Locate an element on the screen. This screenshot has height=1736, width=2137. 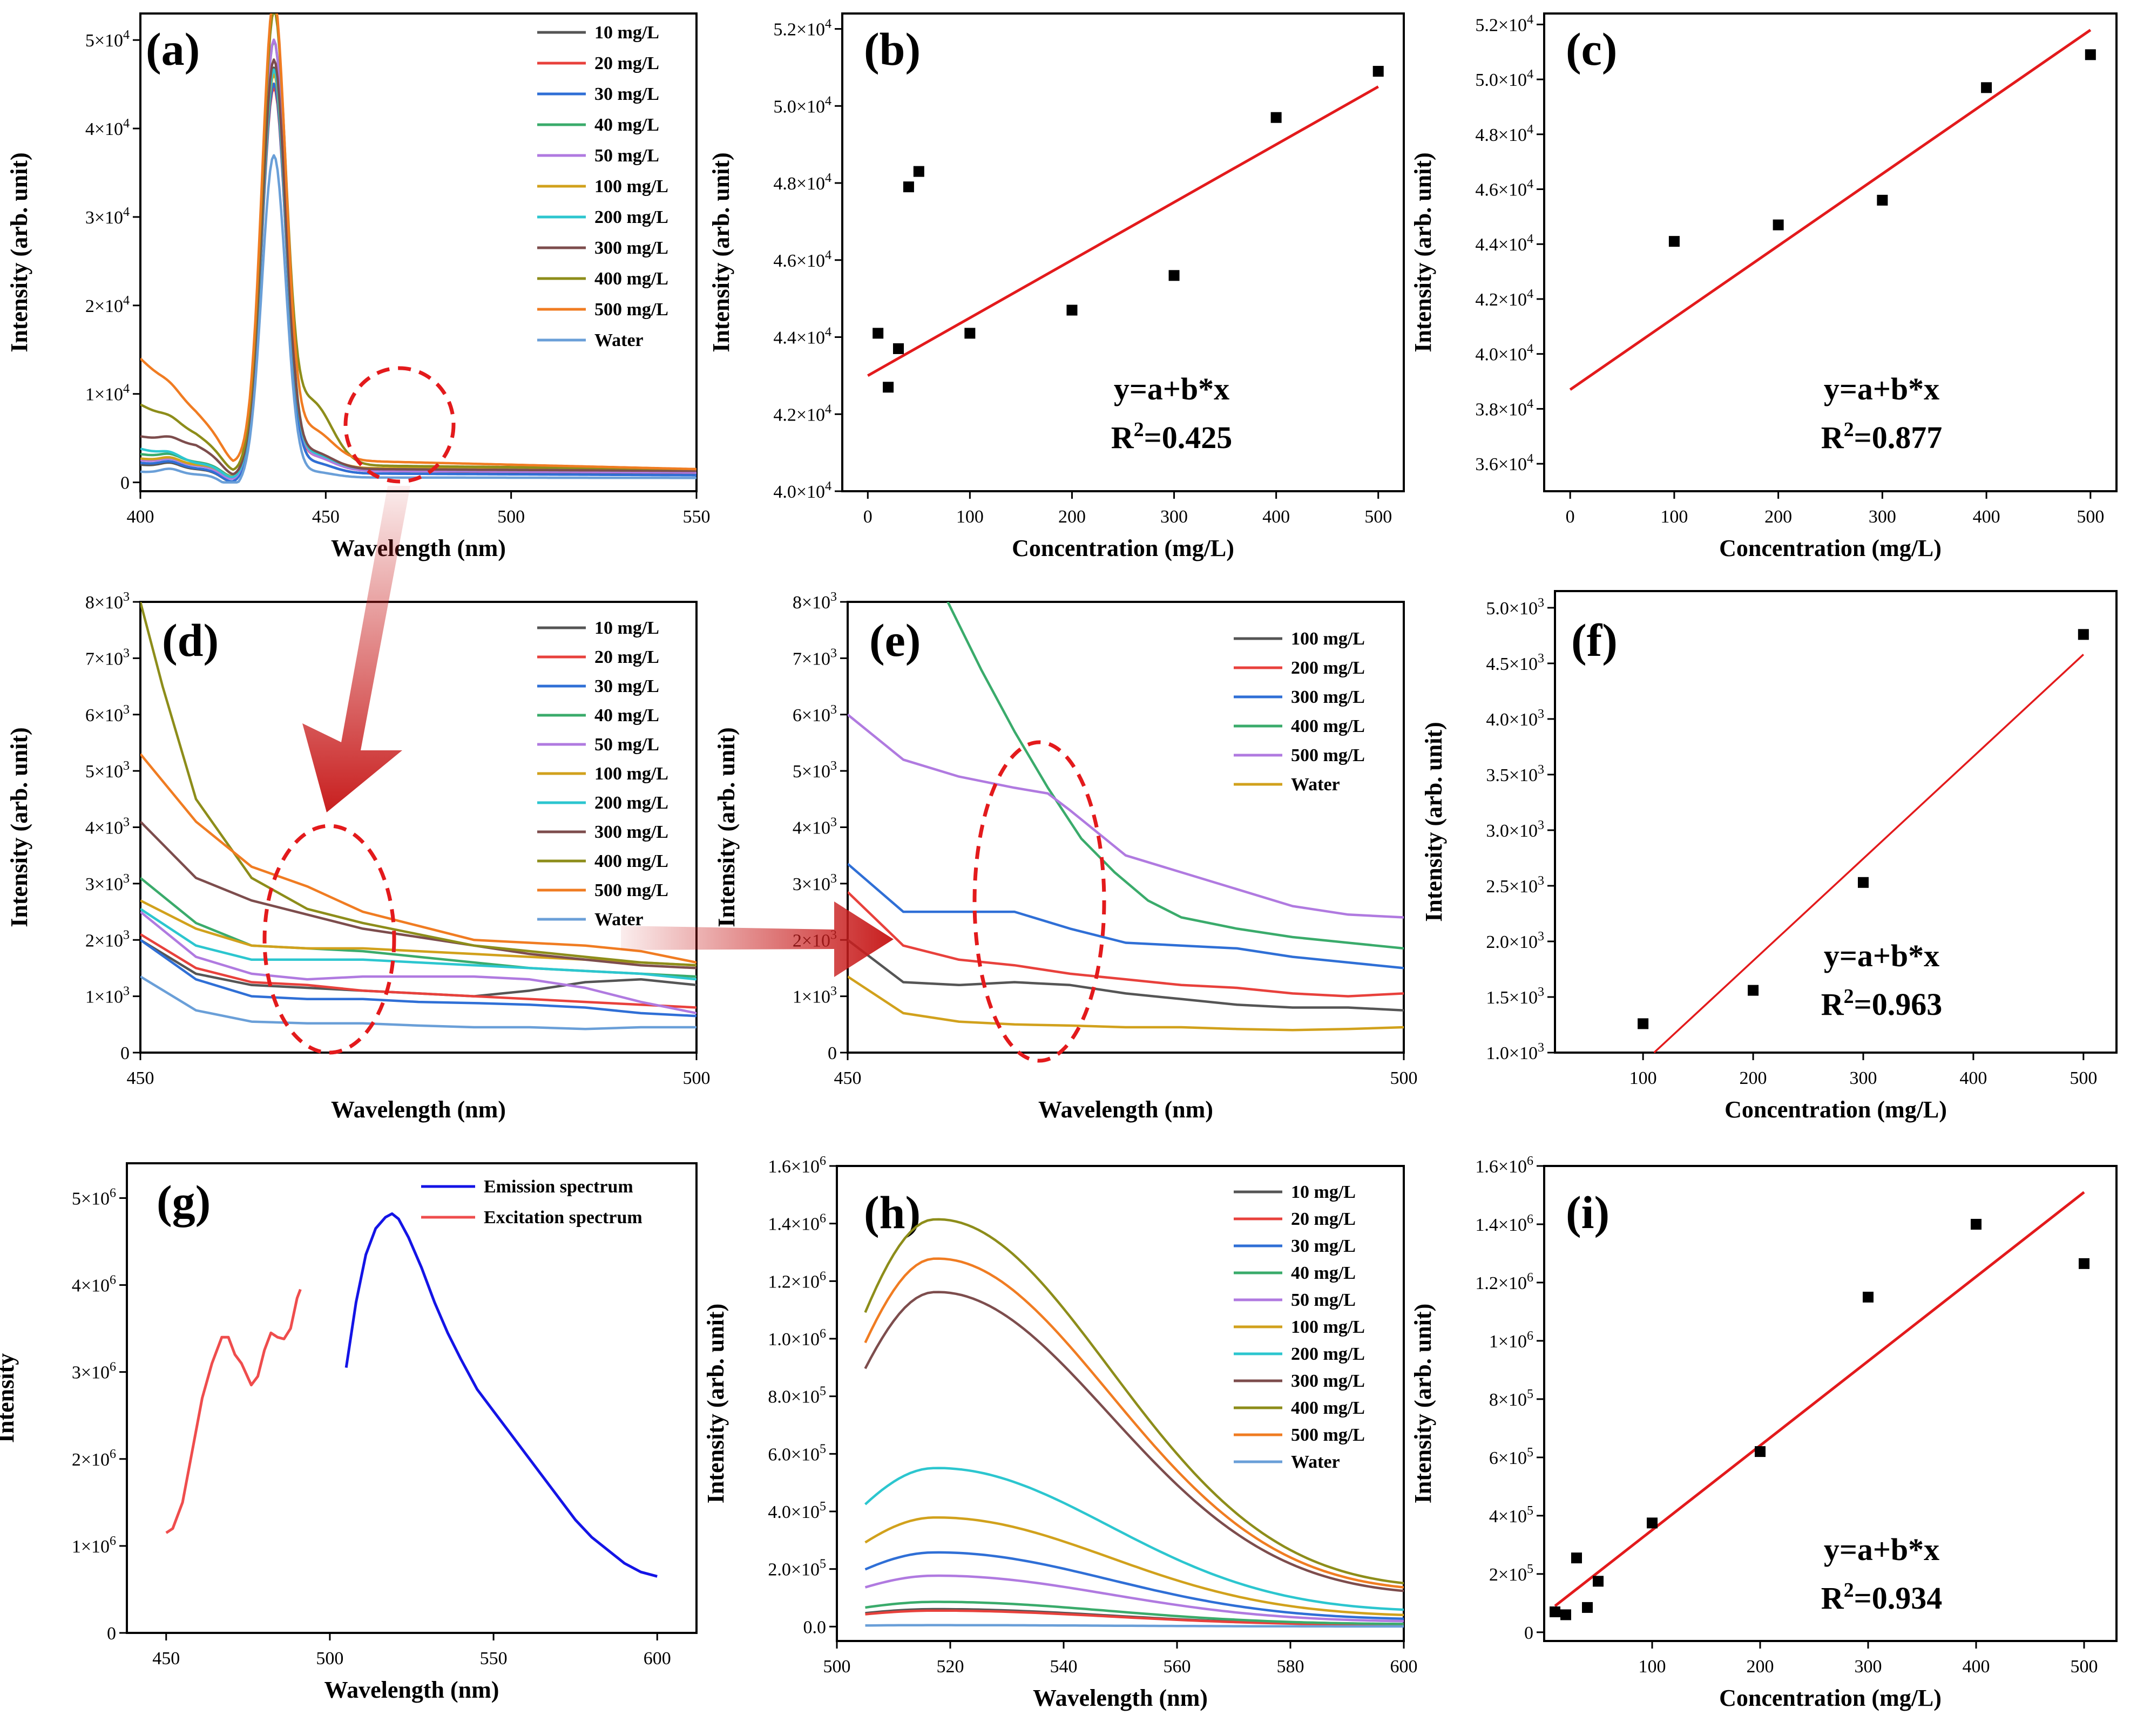
series-line-water is located at coordinates (1126, 1003).